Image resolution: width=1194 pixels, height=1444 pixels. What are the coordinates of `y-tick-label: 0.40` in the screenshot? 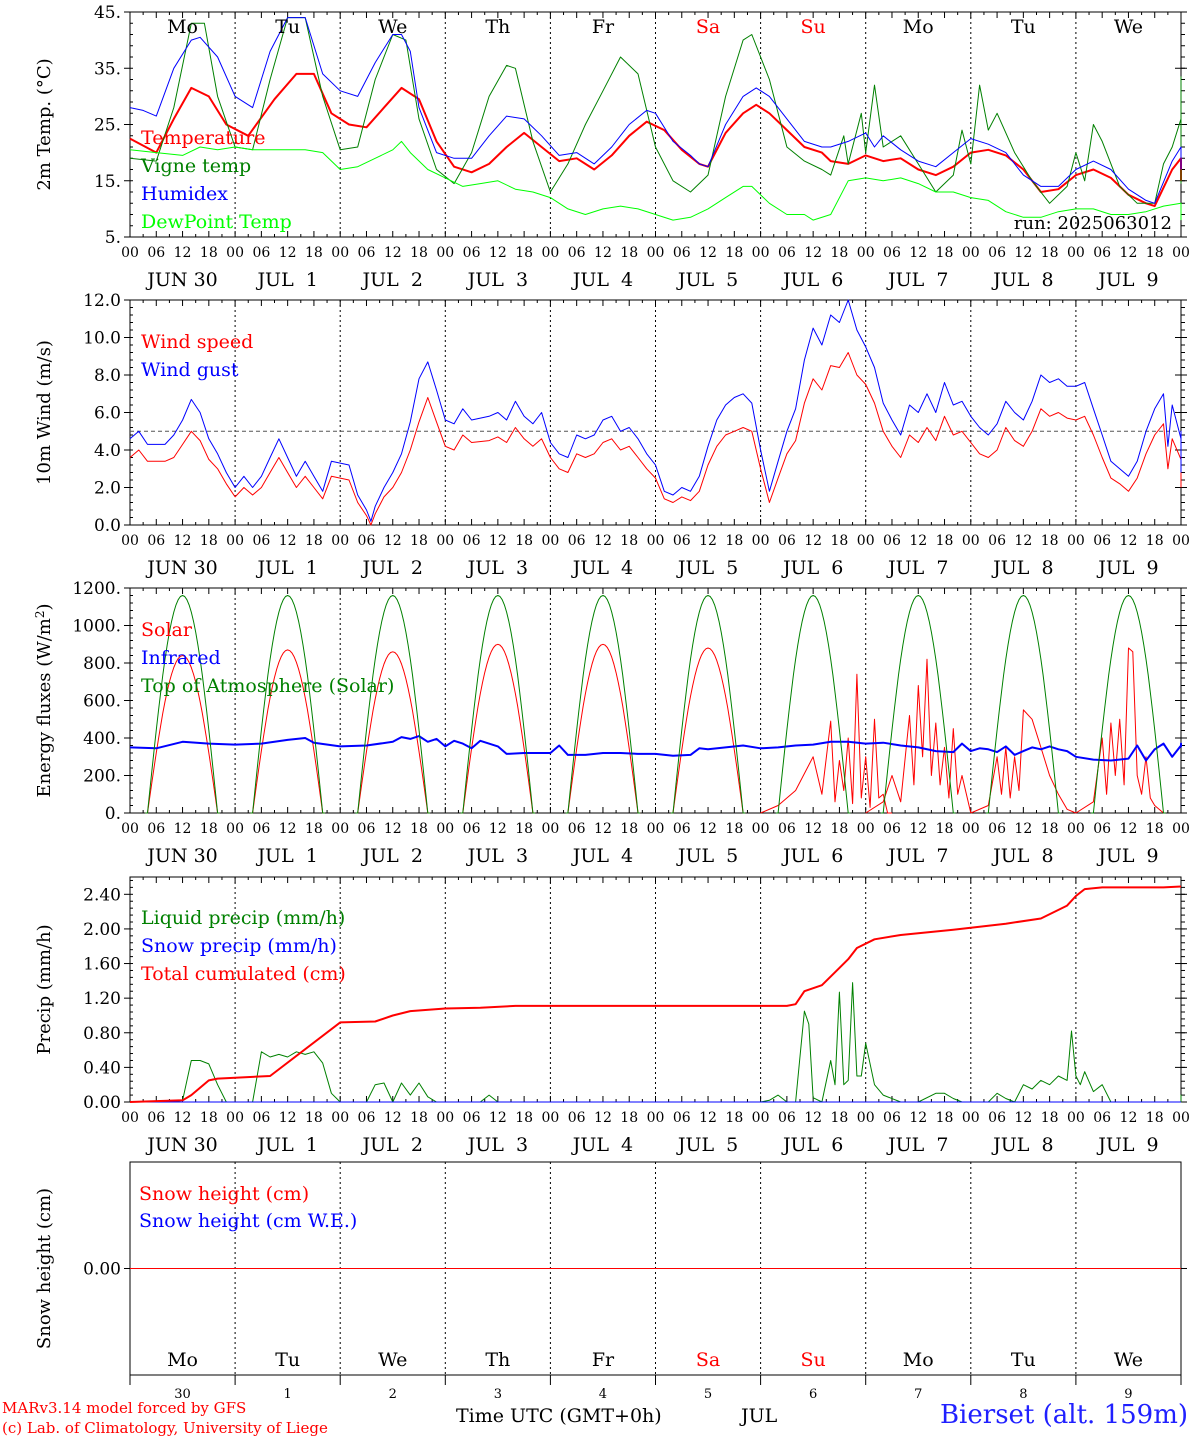 It's located at (102, 1068).